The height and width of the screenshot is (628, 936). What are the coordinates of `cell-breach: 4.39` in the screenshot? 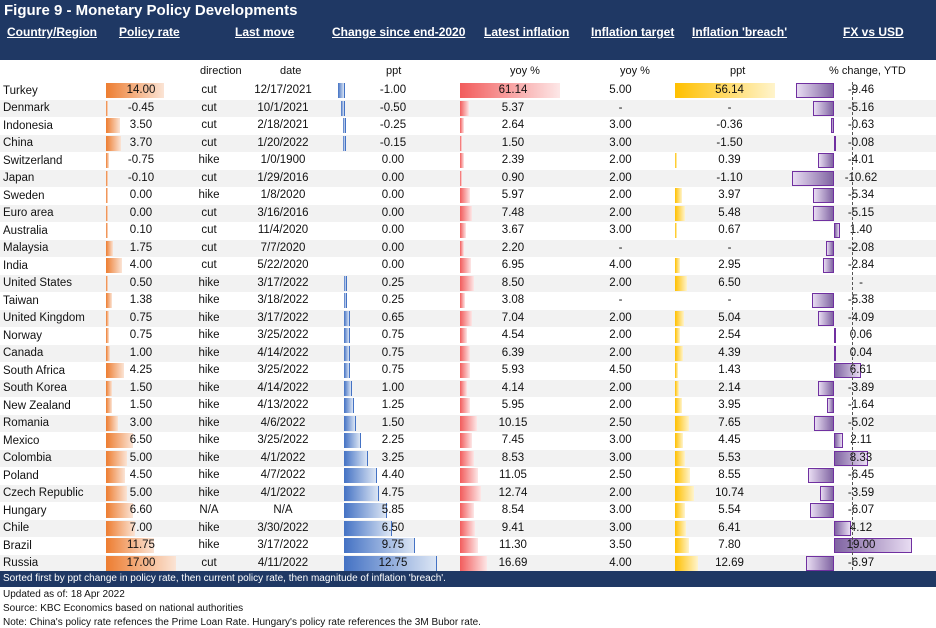 It's located at (729, 352).